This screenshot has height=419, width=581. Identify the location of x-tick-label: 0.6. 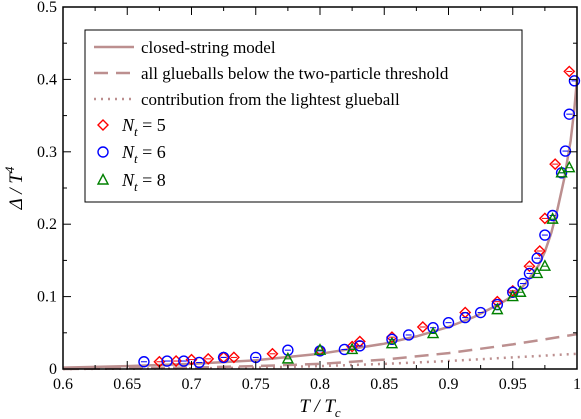
(63, 384).